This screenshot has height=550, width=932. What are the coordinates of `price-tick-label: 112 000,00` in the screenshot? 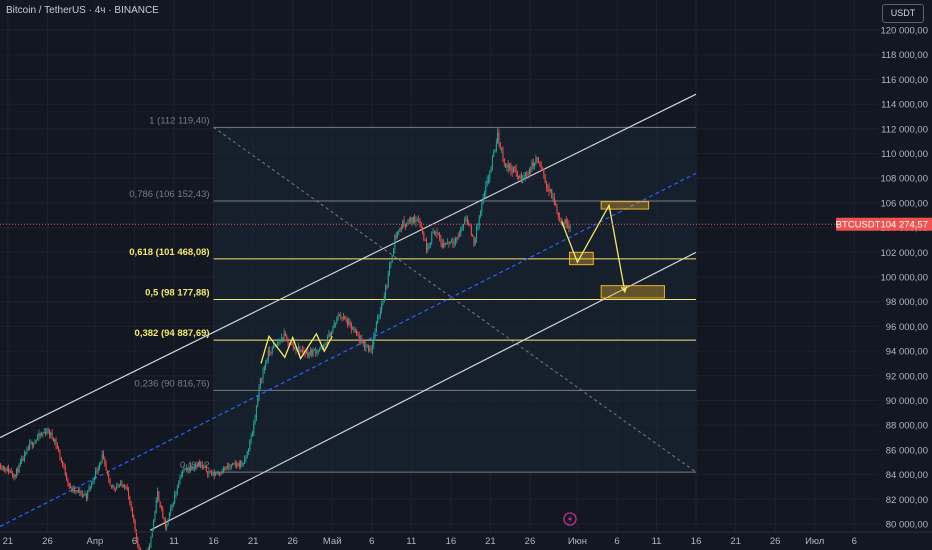 It's located at (904, 129).